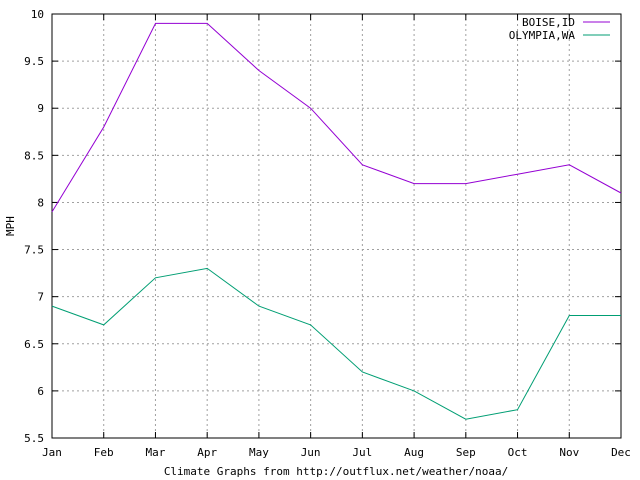 The width and height of the screenshot is (640, 480). Describe the element at coordinates (34, 344) in the screenshot. I see `y-tick-label: 6.5` at that location.